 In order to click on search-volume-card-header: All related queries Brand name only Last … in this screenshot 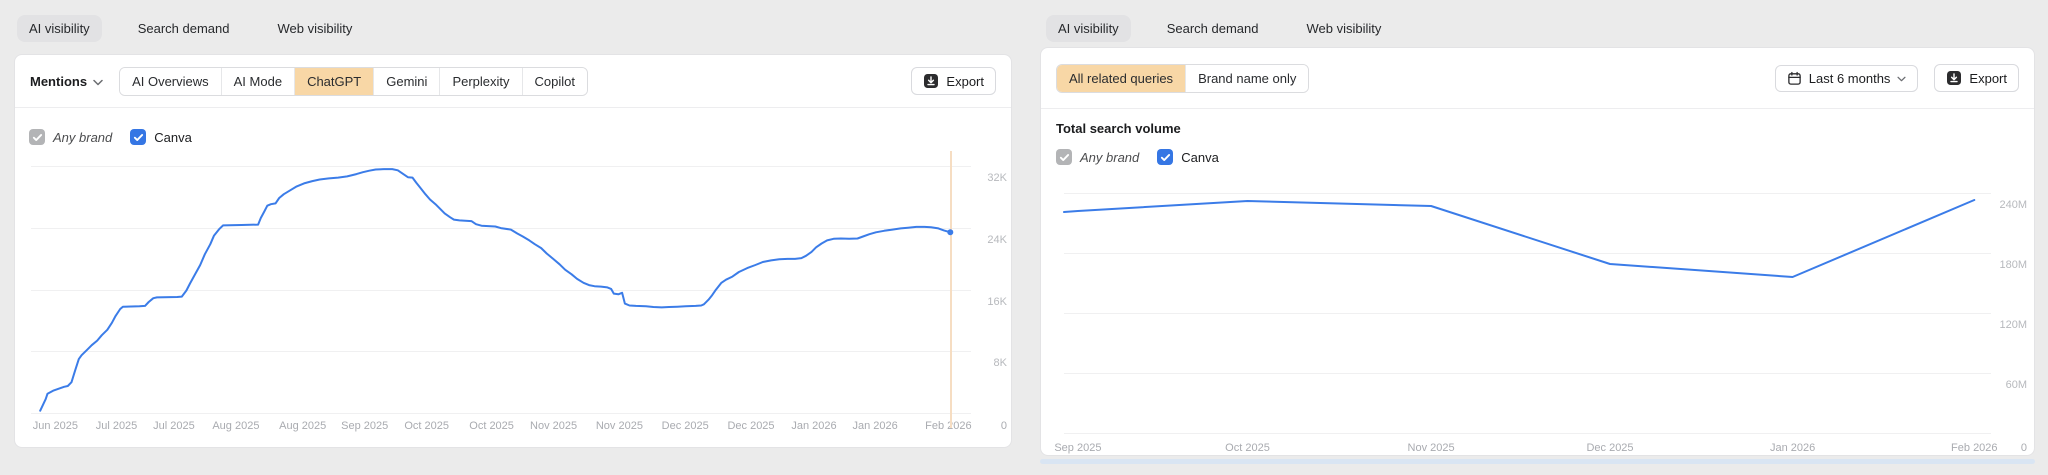, I will do `click(1537, 78)`.